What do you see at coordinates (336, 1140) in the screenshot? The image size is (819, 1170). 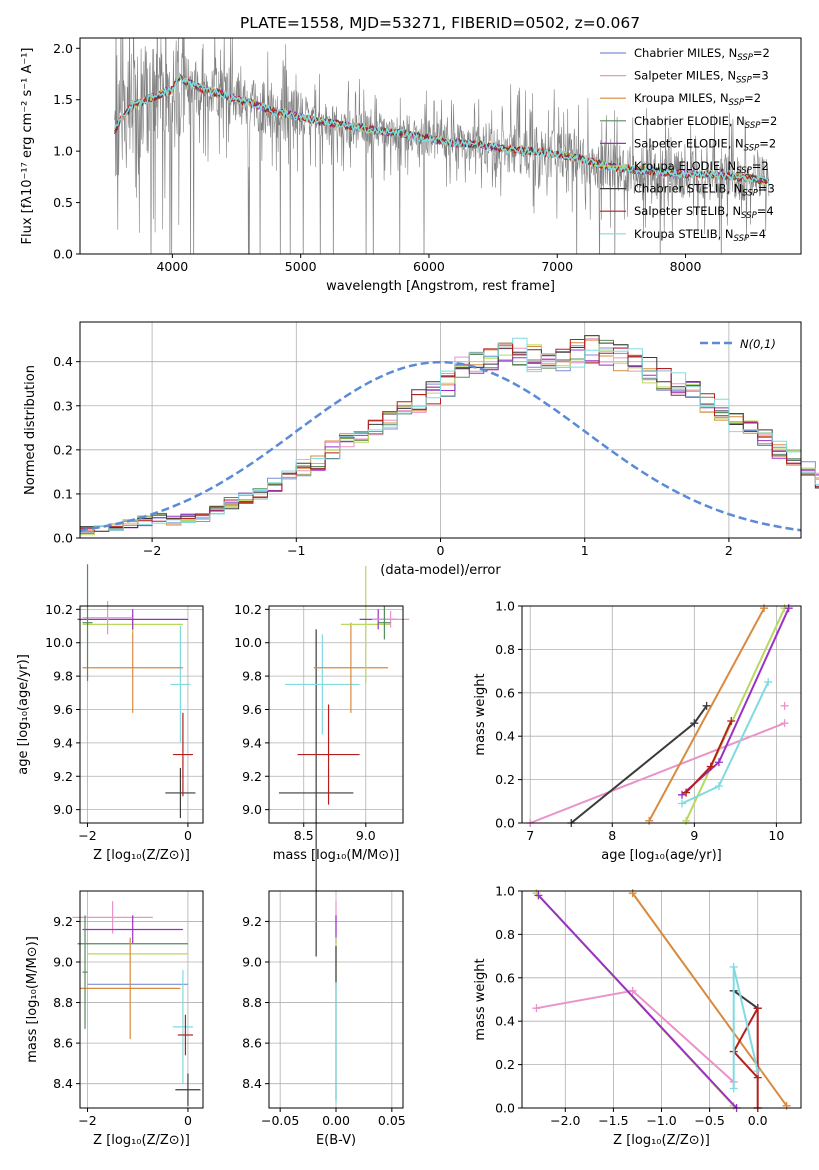 I see `x-axis-label: E(B-V)` at bounding box center [336, 1140].